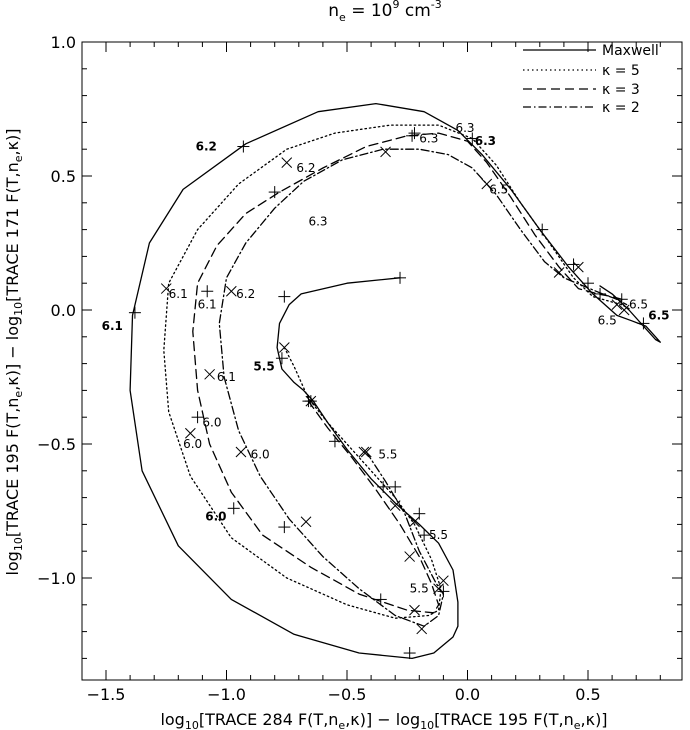 The height and width of the screenshot is (730, 690). What do you see at coordinates (347, 694) in the screenshot?
I see `x-tick-label: −0.5` at bounding box center [347, 694].